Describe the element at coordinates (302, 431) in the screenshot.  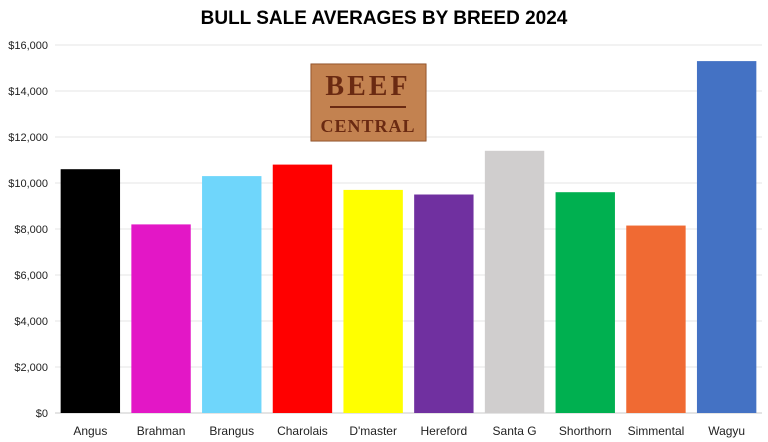
I see `category-label: Charolais` at that location.